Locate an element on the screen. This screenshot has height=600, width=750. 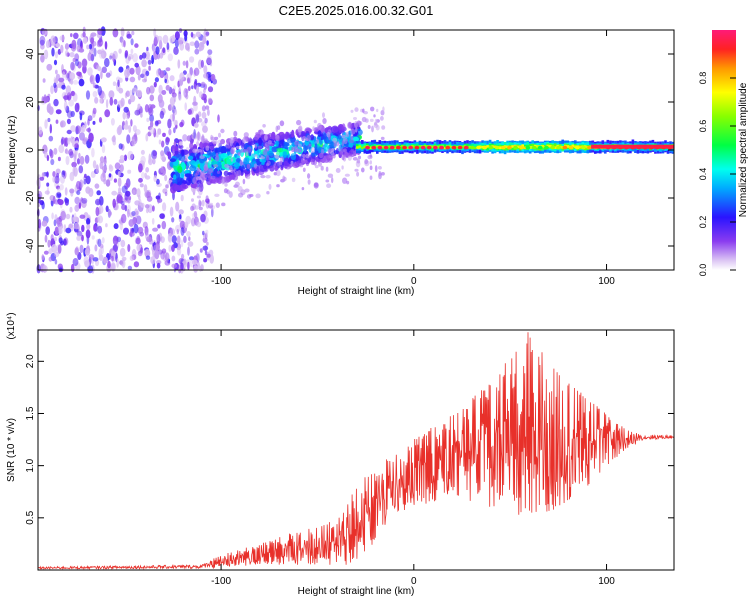
spectrogram-ylabel: Frequency (Hz) is located at coordinates (12, 150).